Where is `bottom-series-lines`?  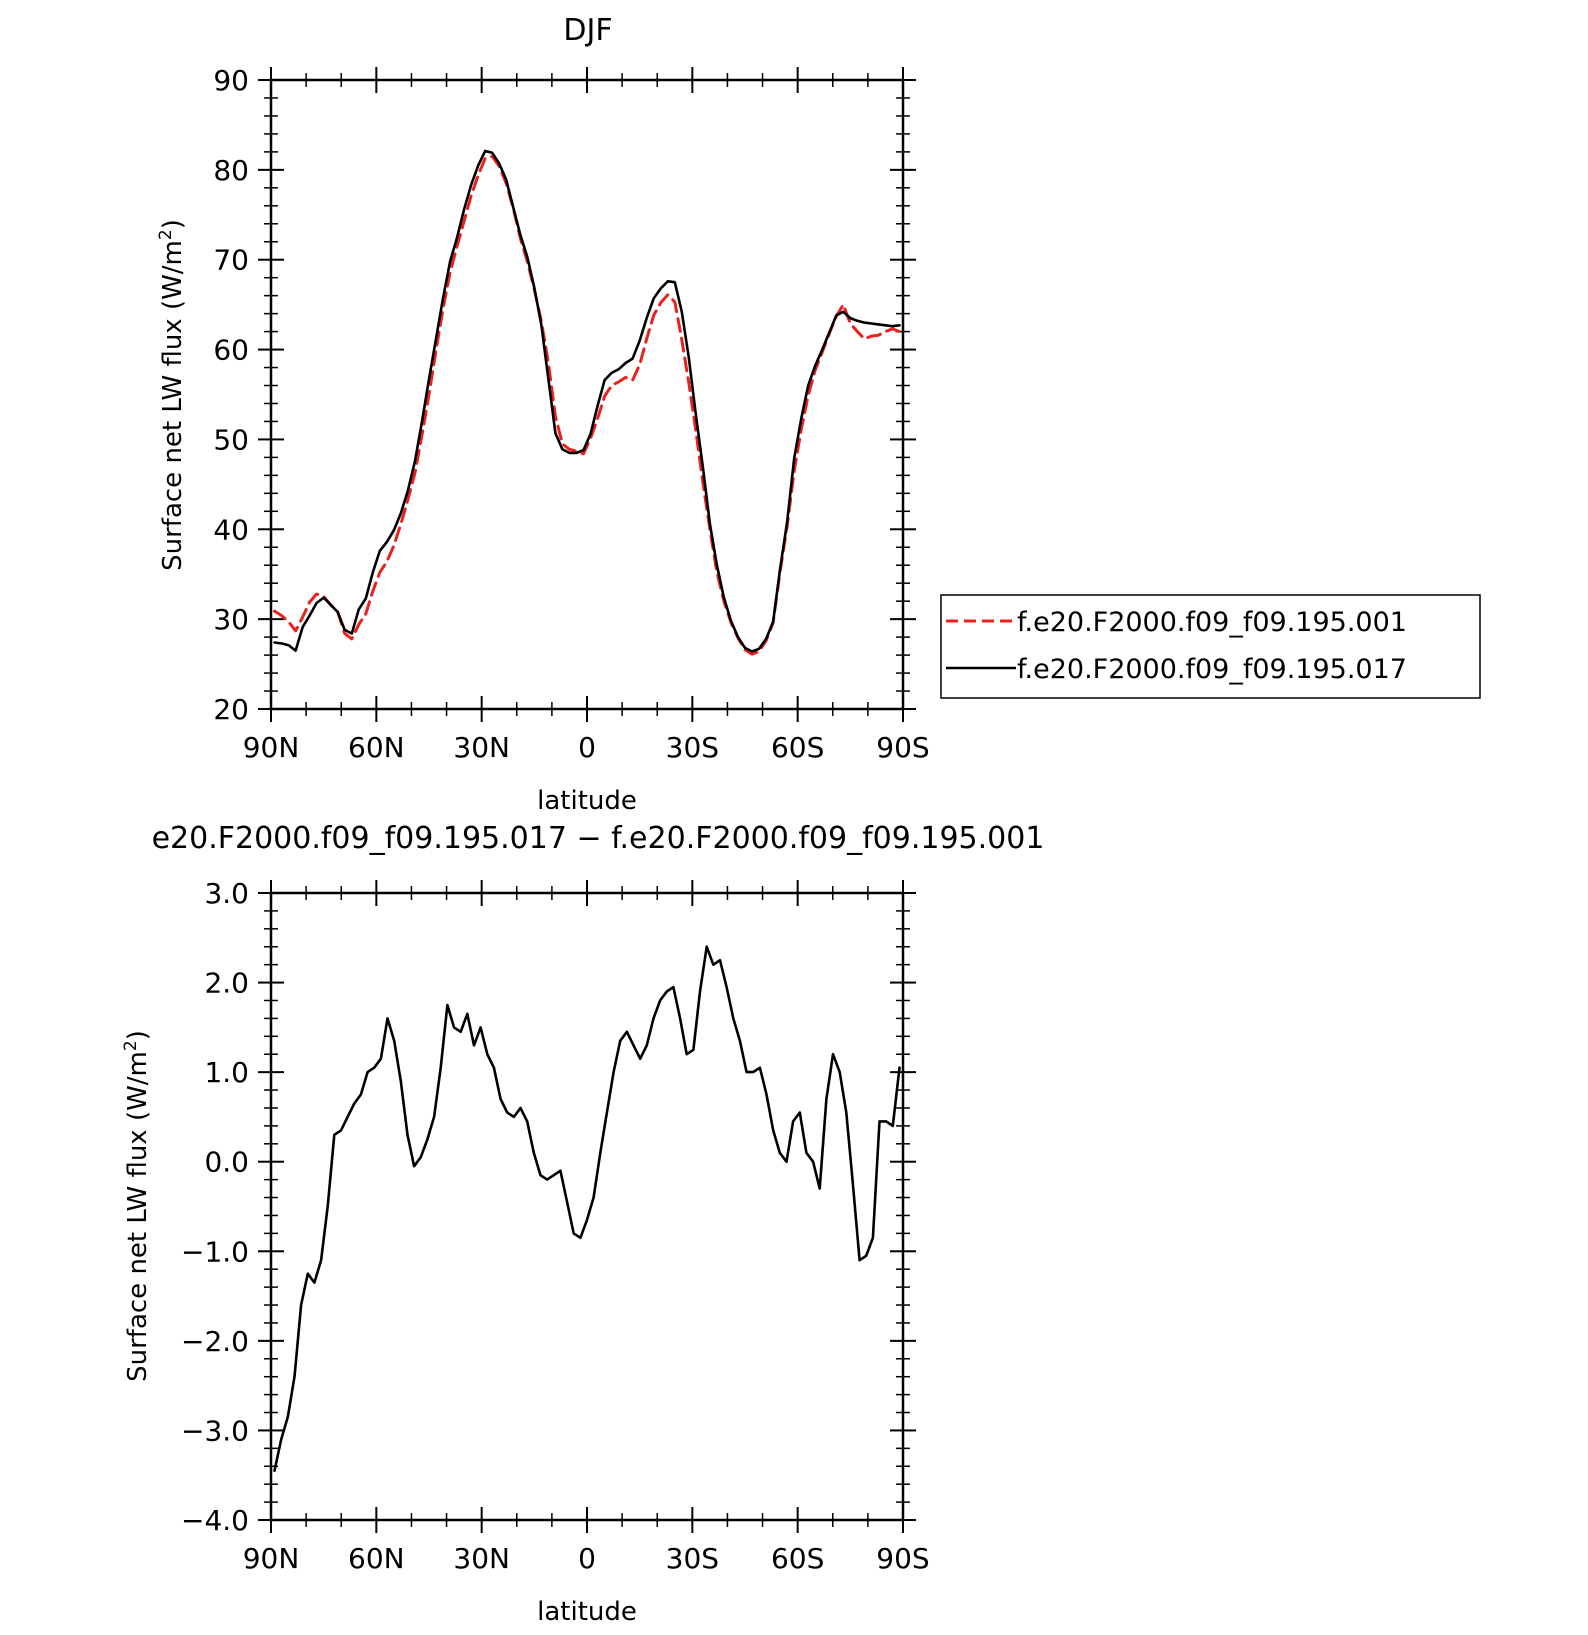 bottom-series-lines is located at coordinates (587, 1208).